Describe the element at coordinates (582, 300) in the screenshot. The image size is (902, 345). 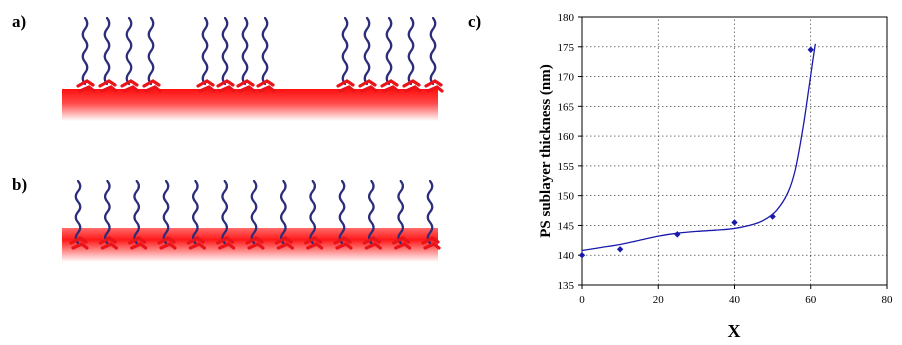
I see `x-tick-label: 0` at that location.